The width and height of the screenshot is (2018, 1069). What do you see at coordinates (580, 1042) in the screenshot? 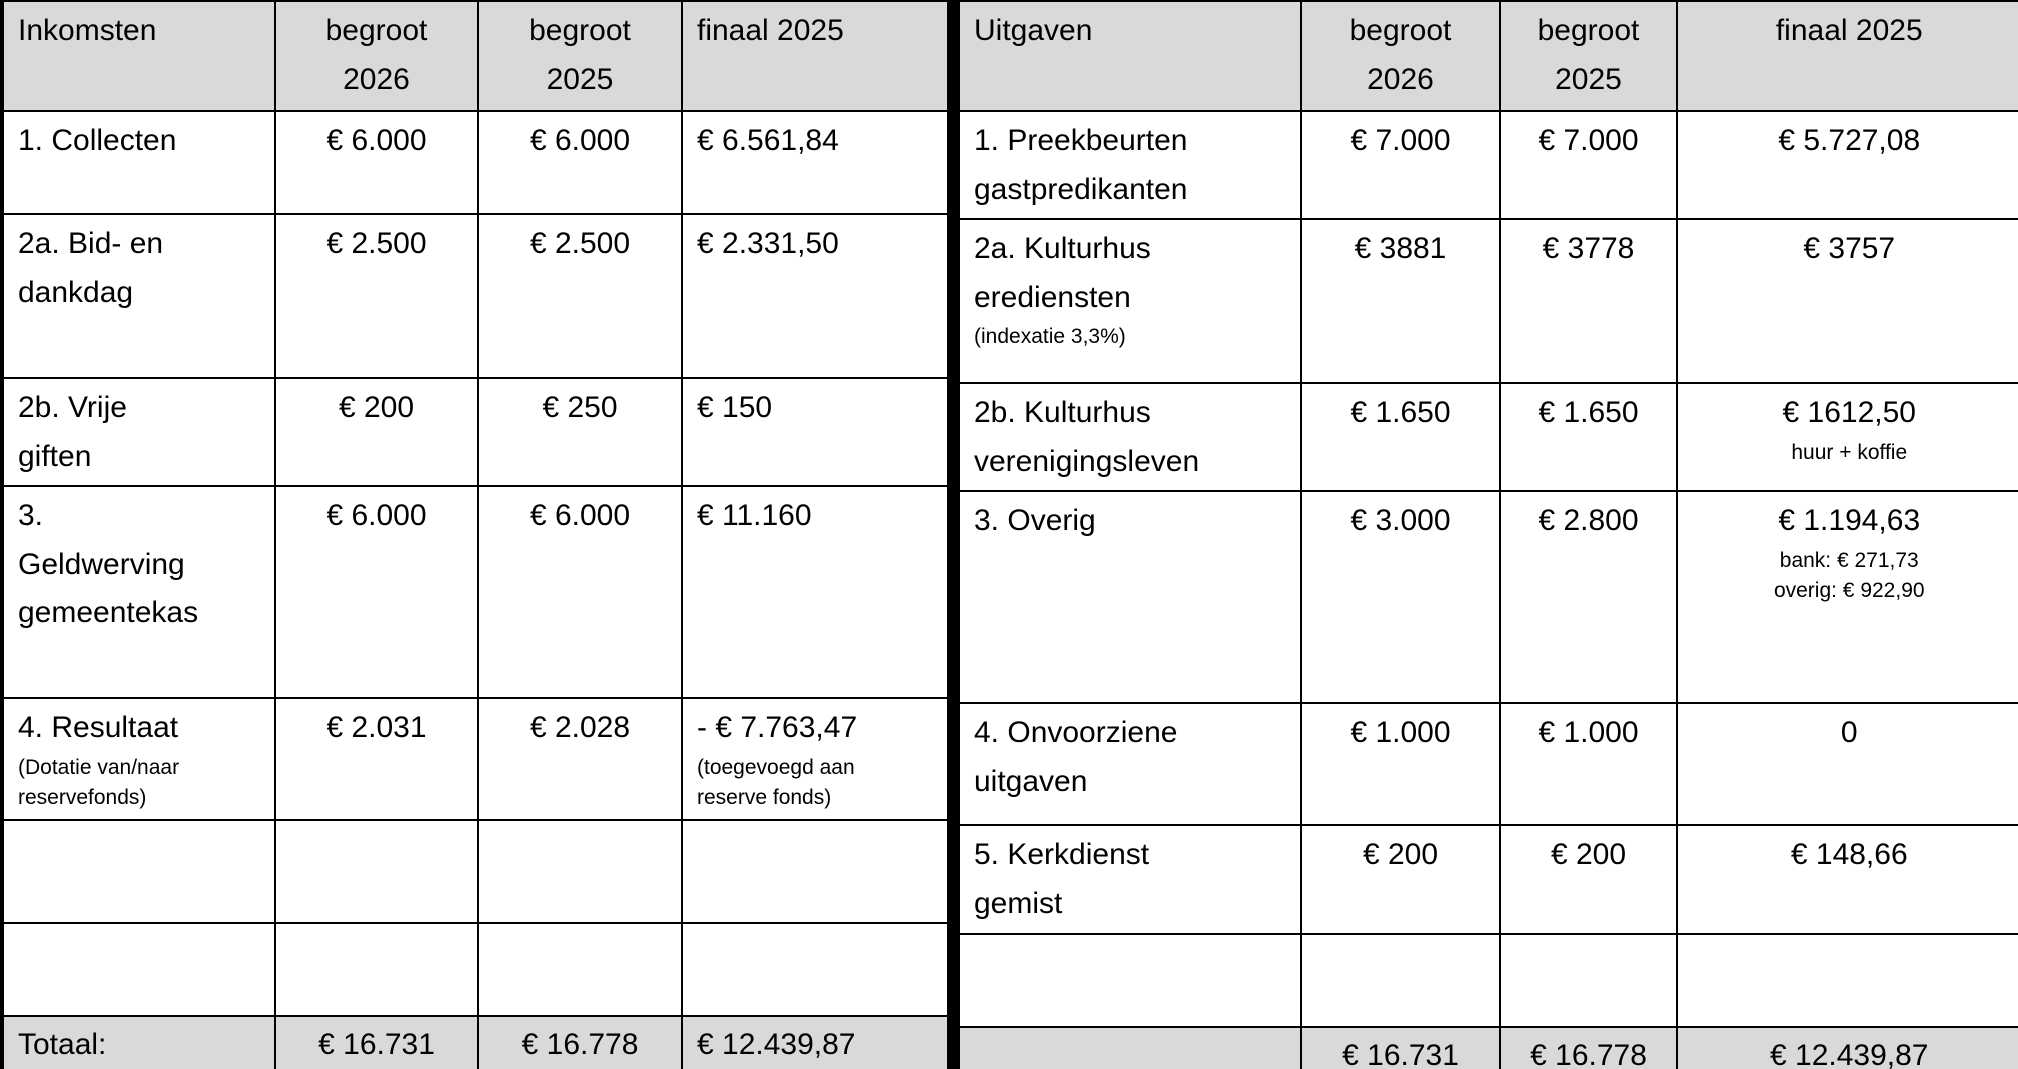
I see `income-total-begroot-2025: € 16.778` at bounding box center [580, 1042].